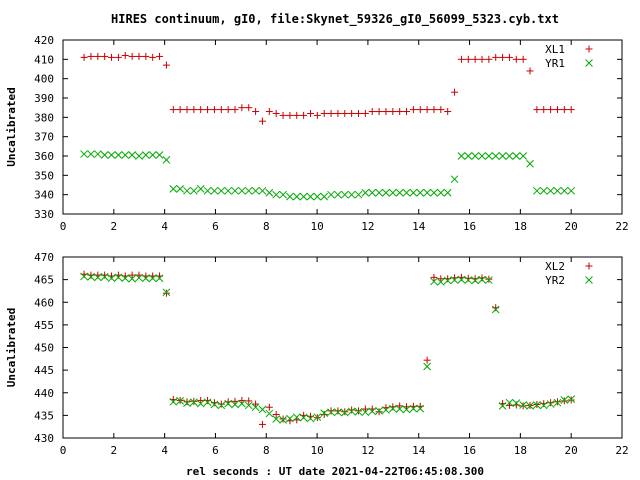 The image size is (640, 480). What do you see at coordinates (555, 280) in the screenshot?
I see `legend-label-YR2: YR2` at bounding box center [555, 280].